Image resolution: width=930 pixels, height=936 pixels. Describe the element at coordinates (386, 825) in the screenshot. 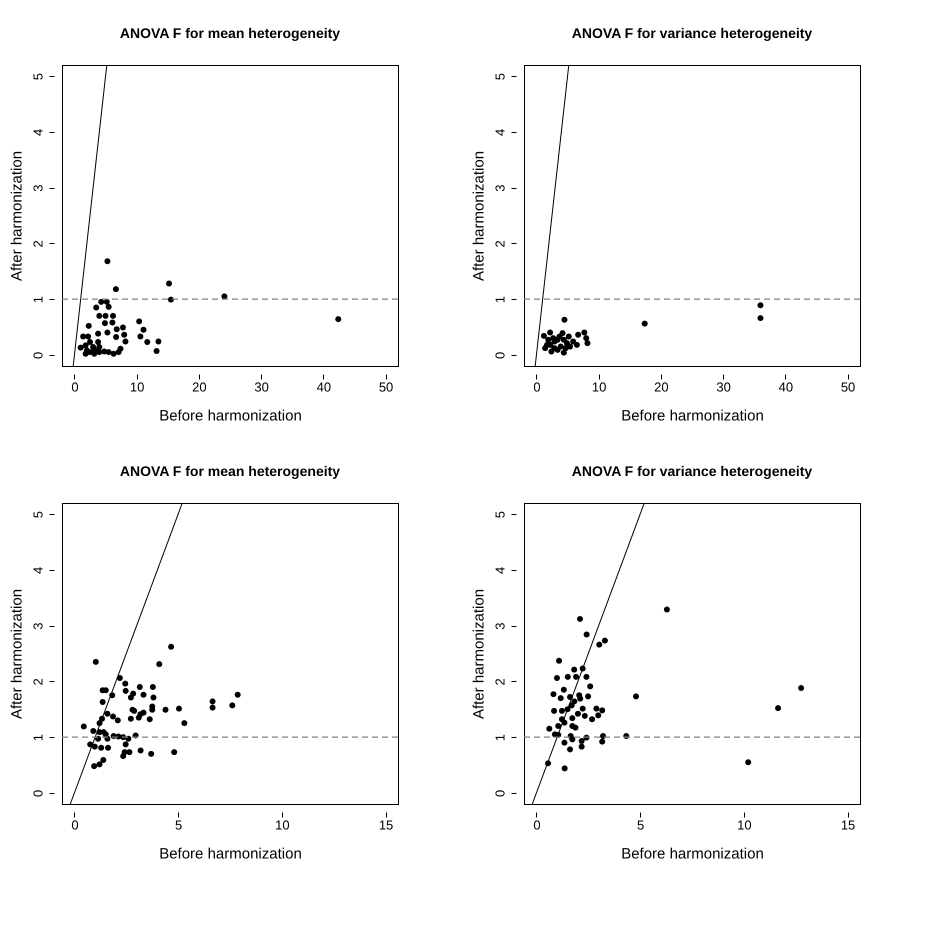

I see `x-tick-label: 15` at that location.